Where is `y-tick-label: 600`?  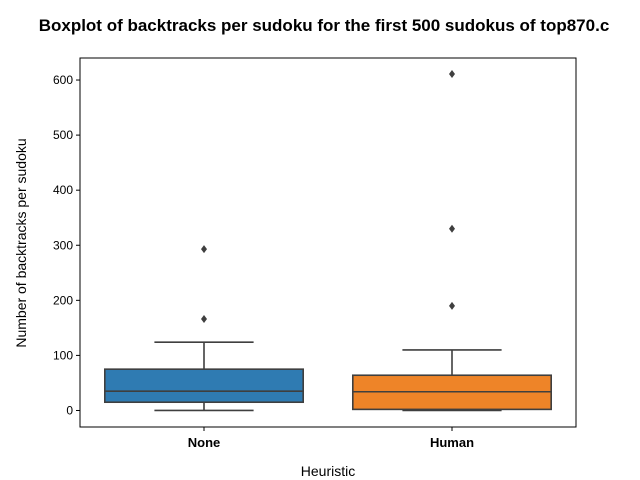 y-tick-label: 600 is located at coordinates (63, 80).